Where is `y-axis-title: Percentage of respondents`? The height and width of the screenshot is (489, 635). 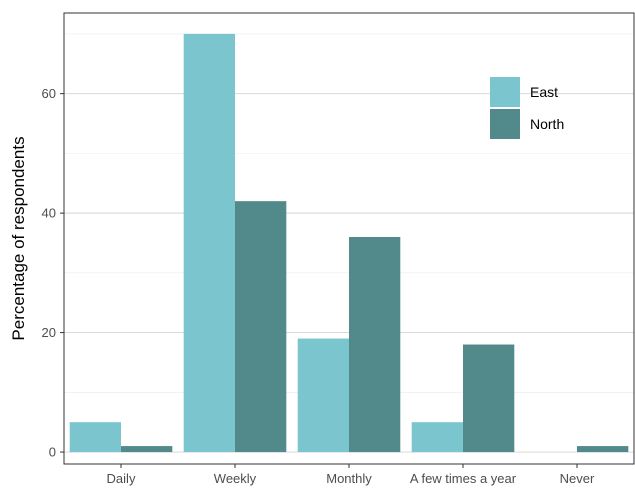
y-axis-title: Percentage of respondents is located at coordinates (18, 238).